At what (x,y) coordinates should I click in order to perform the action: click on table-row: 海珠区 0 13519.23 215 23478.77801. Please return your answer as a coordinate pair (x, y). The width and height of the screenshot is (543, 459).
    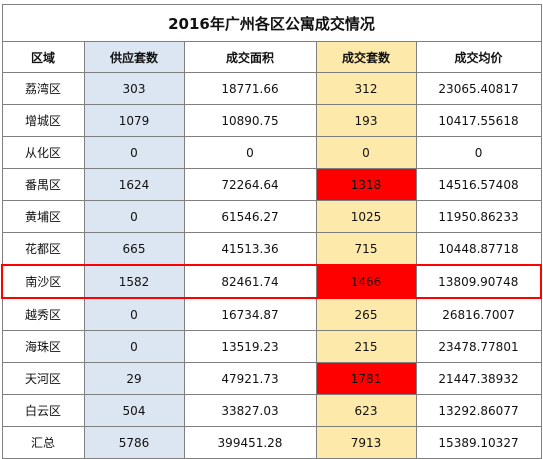
    Looking at the image, I should click on (271, 346).